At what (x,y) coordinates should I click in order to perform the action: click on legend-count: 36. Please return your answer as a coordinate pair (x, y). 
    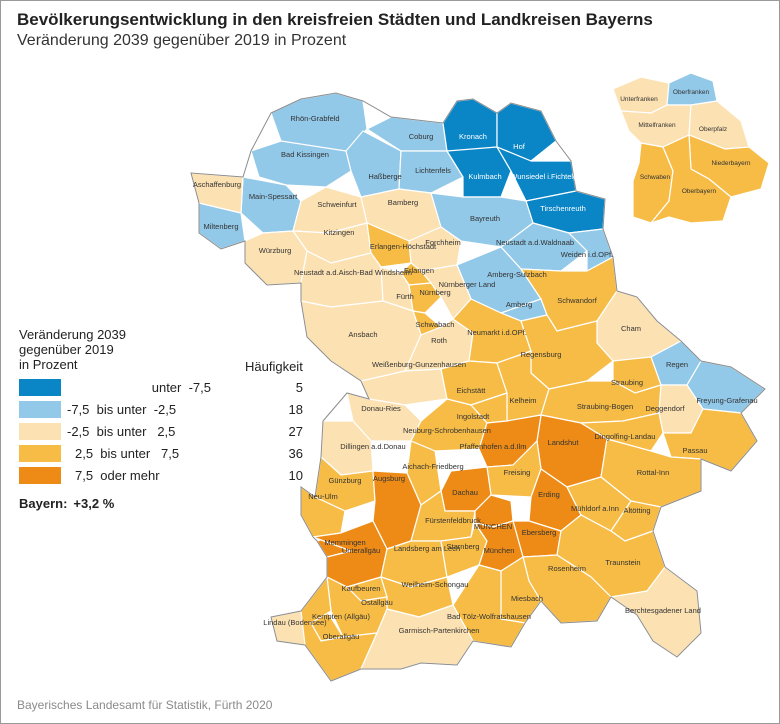
    Looking at the image, I should click on (295, 453).